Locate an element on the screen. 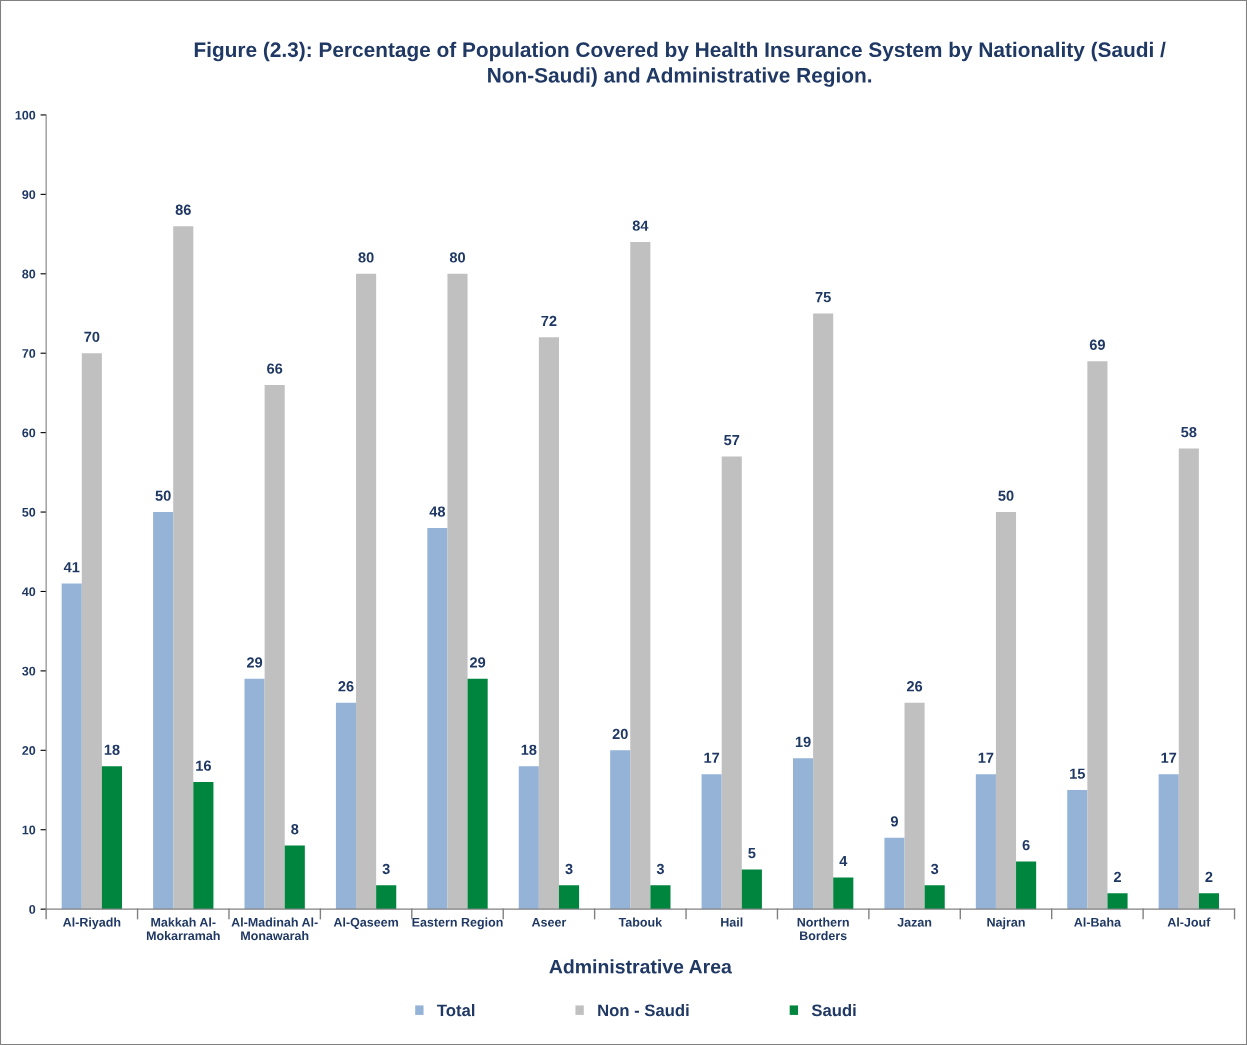 The height and width of the screenshot is (1045, 1247). x-tick-label: Al-Jouf is located at coordinates (1189, 922).